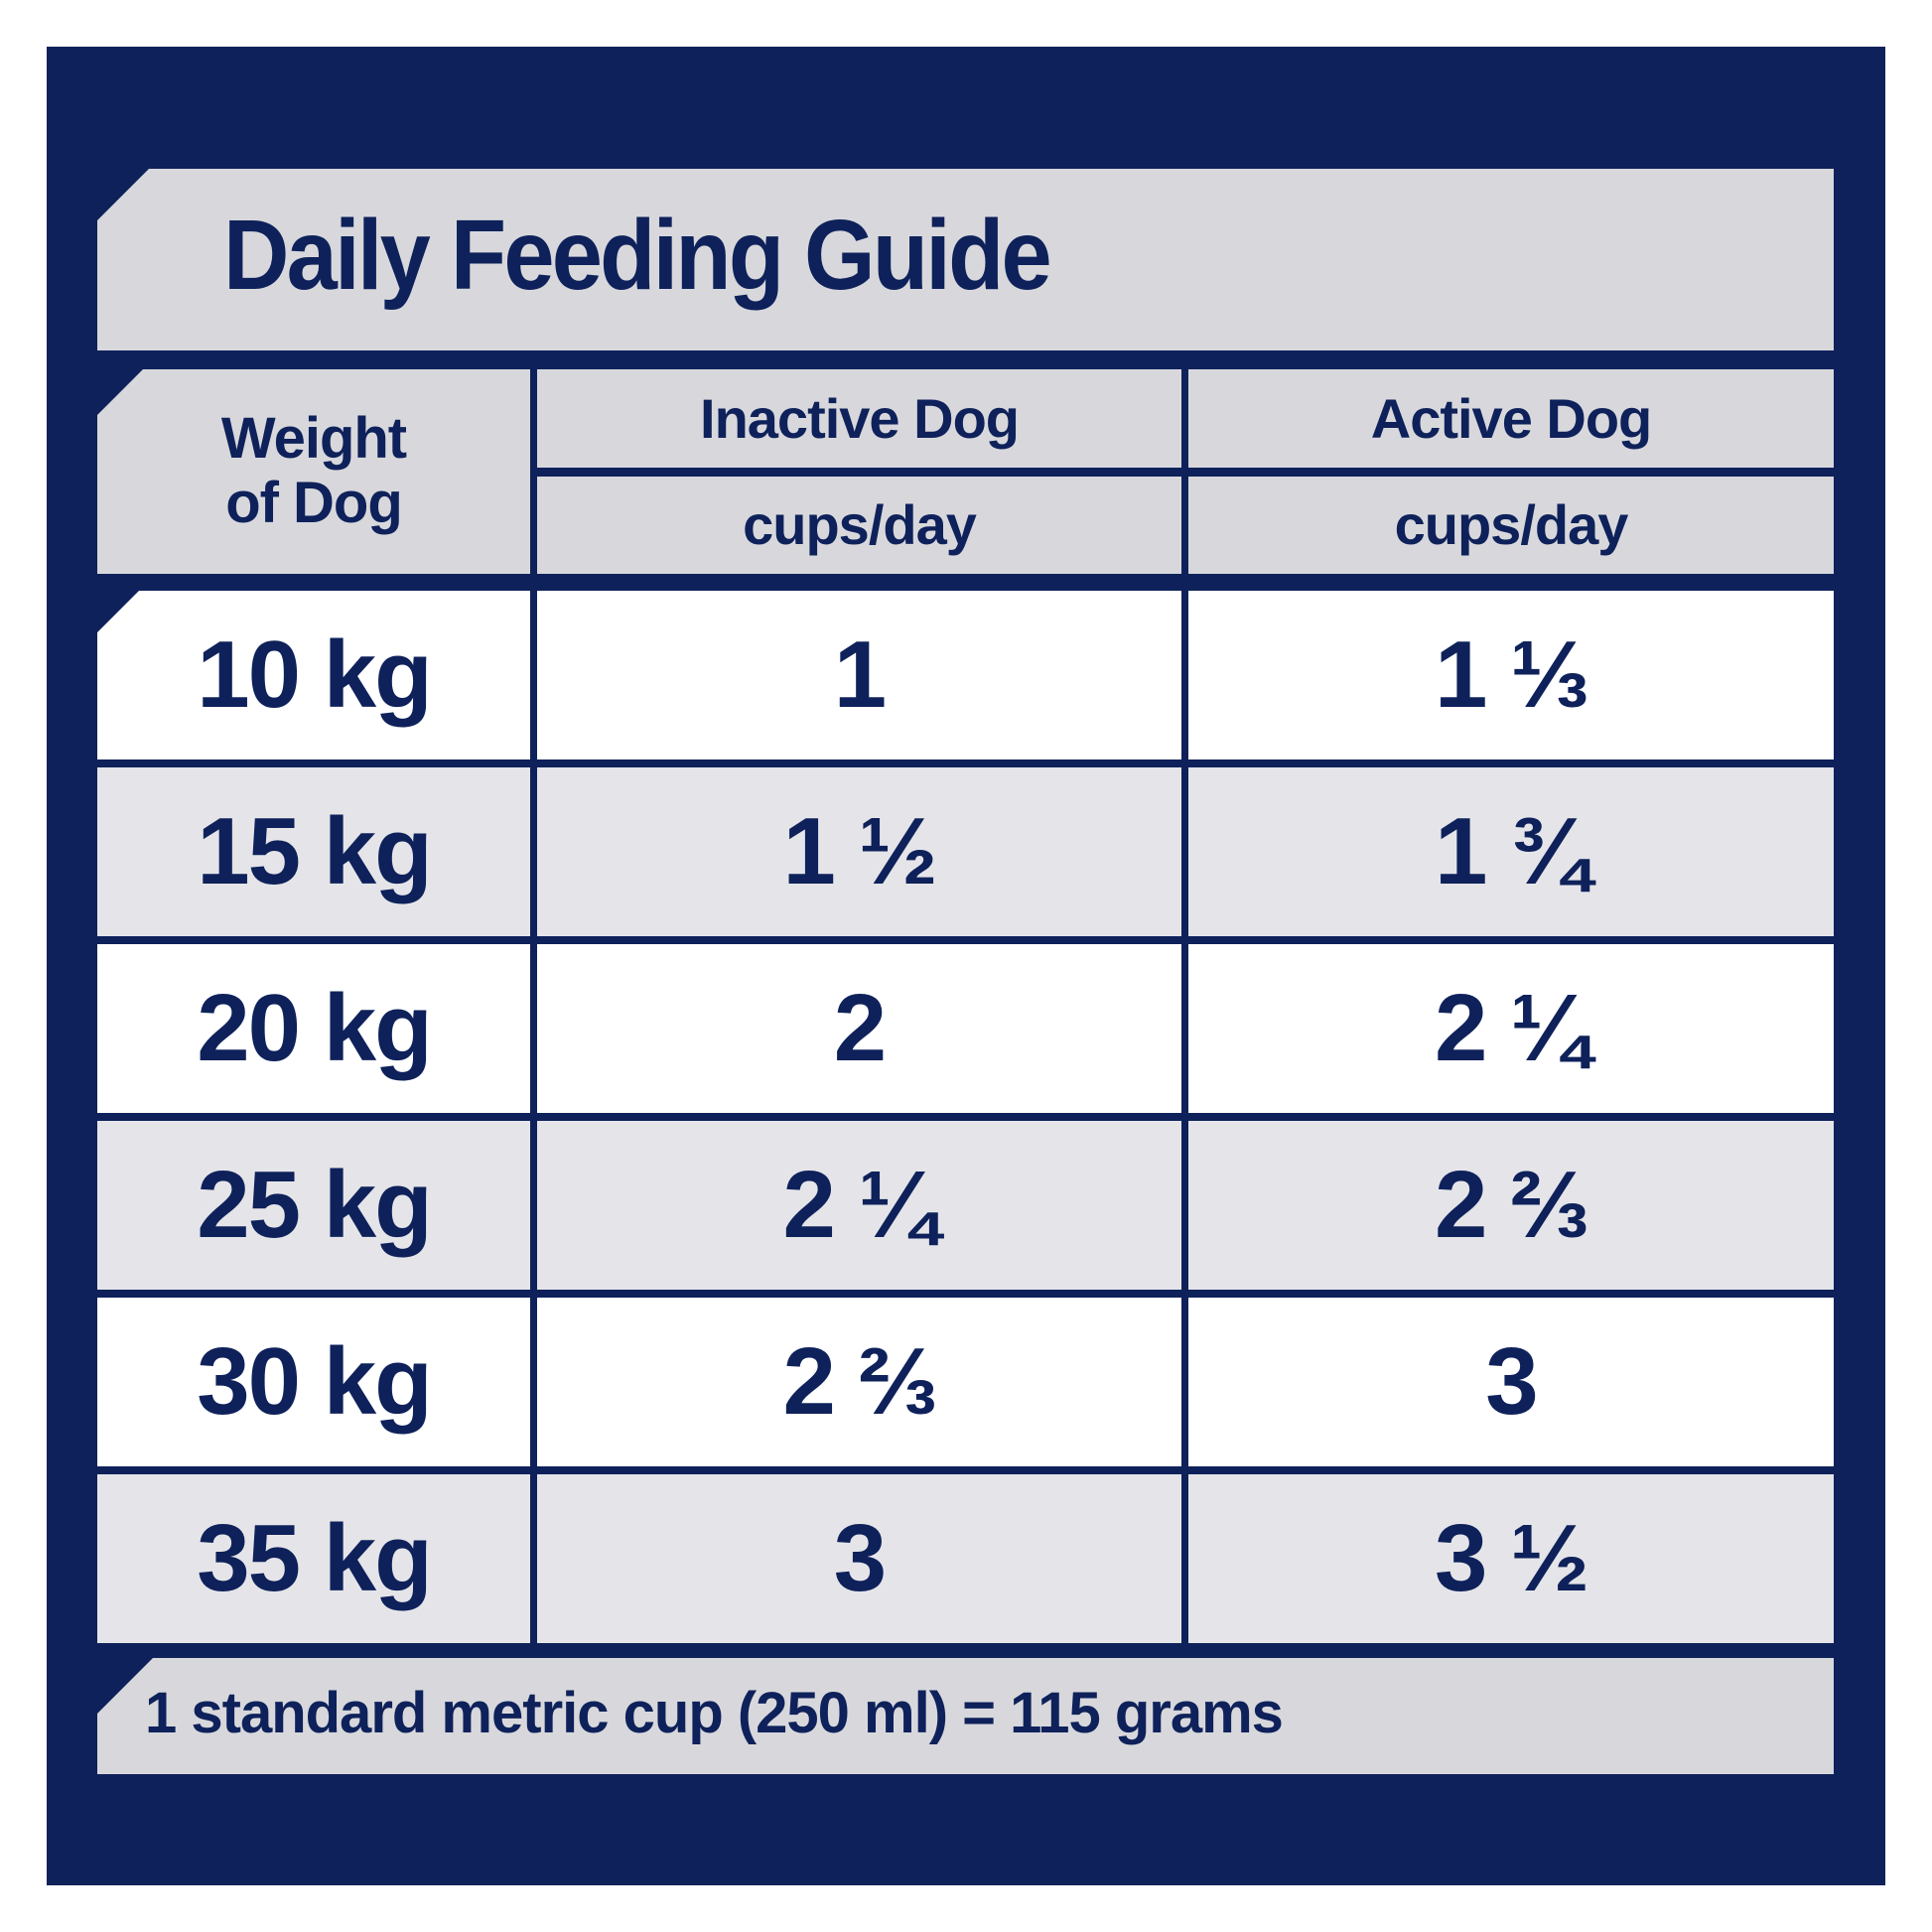 Image resolution: width=1932 pixels, height=1932 pixels. I want to click on table-row: 25 kg 2 ¼ 2 ⅔, so click(966, 1205).